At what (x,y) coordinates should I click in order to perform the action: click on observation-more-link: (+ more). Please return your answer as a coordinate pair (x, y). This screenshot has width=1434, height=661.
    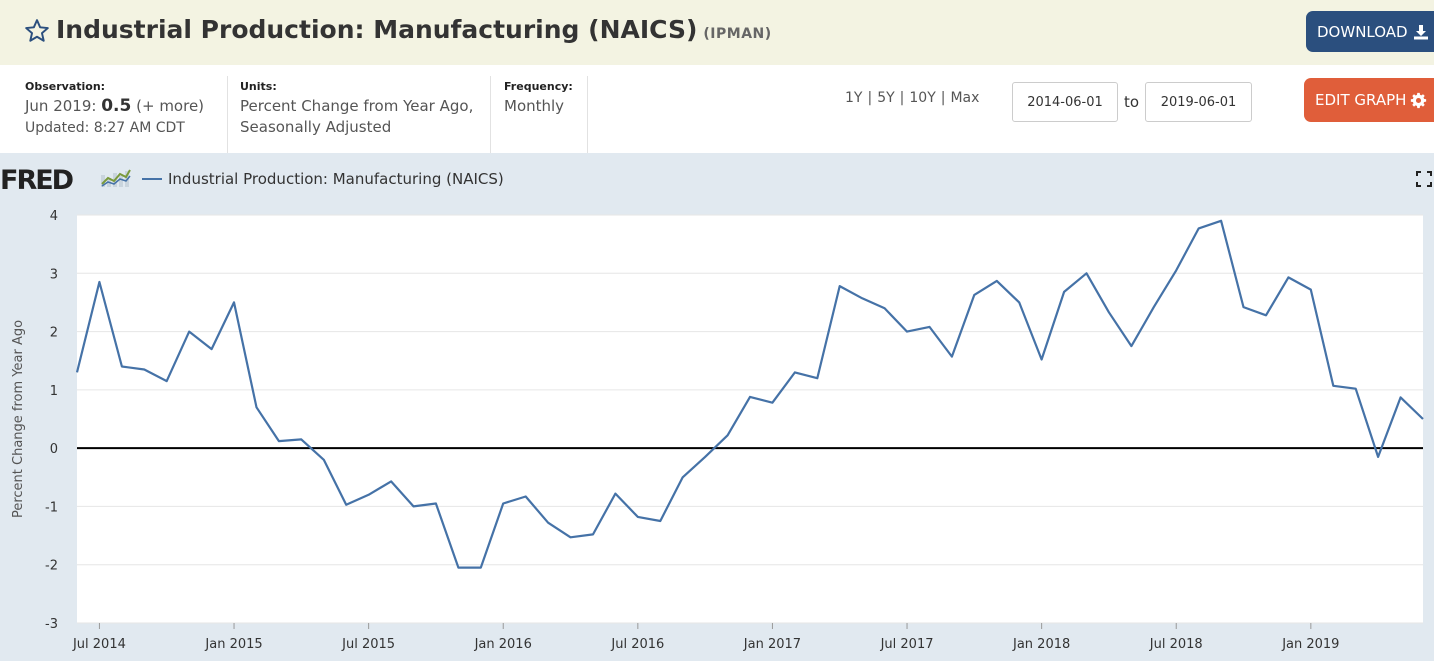
    Looking at the image, I should click on (170, 106).